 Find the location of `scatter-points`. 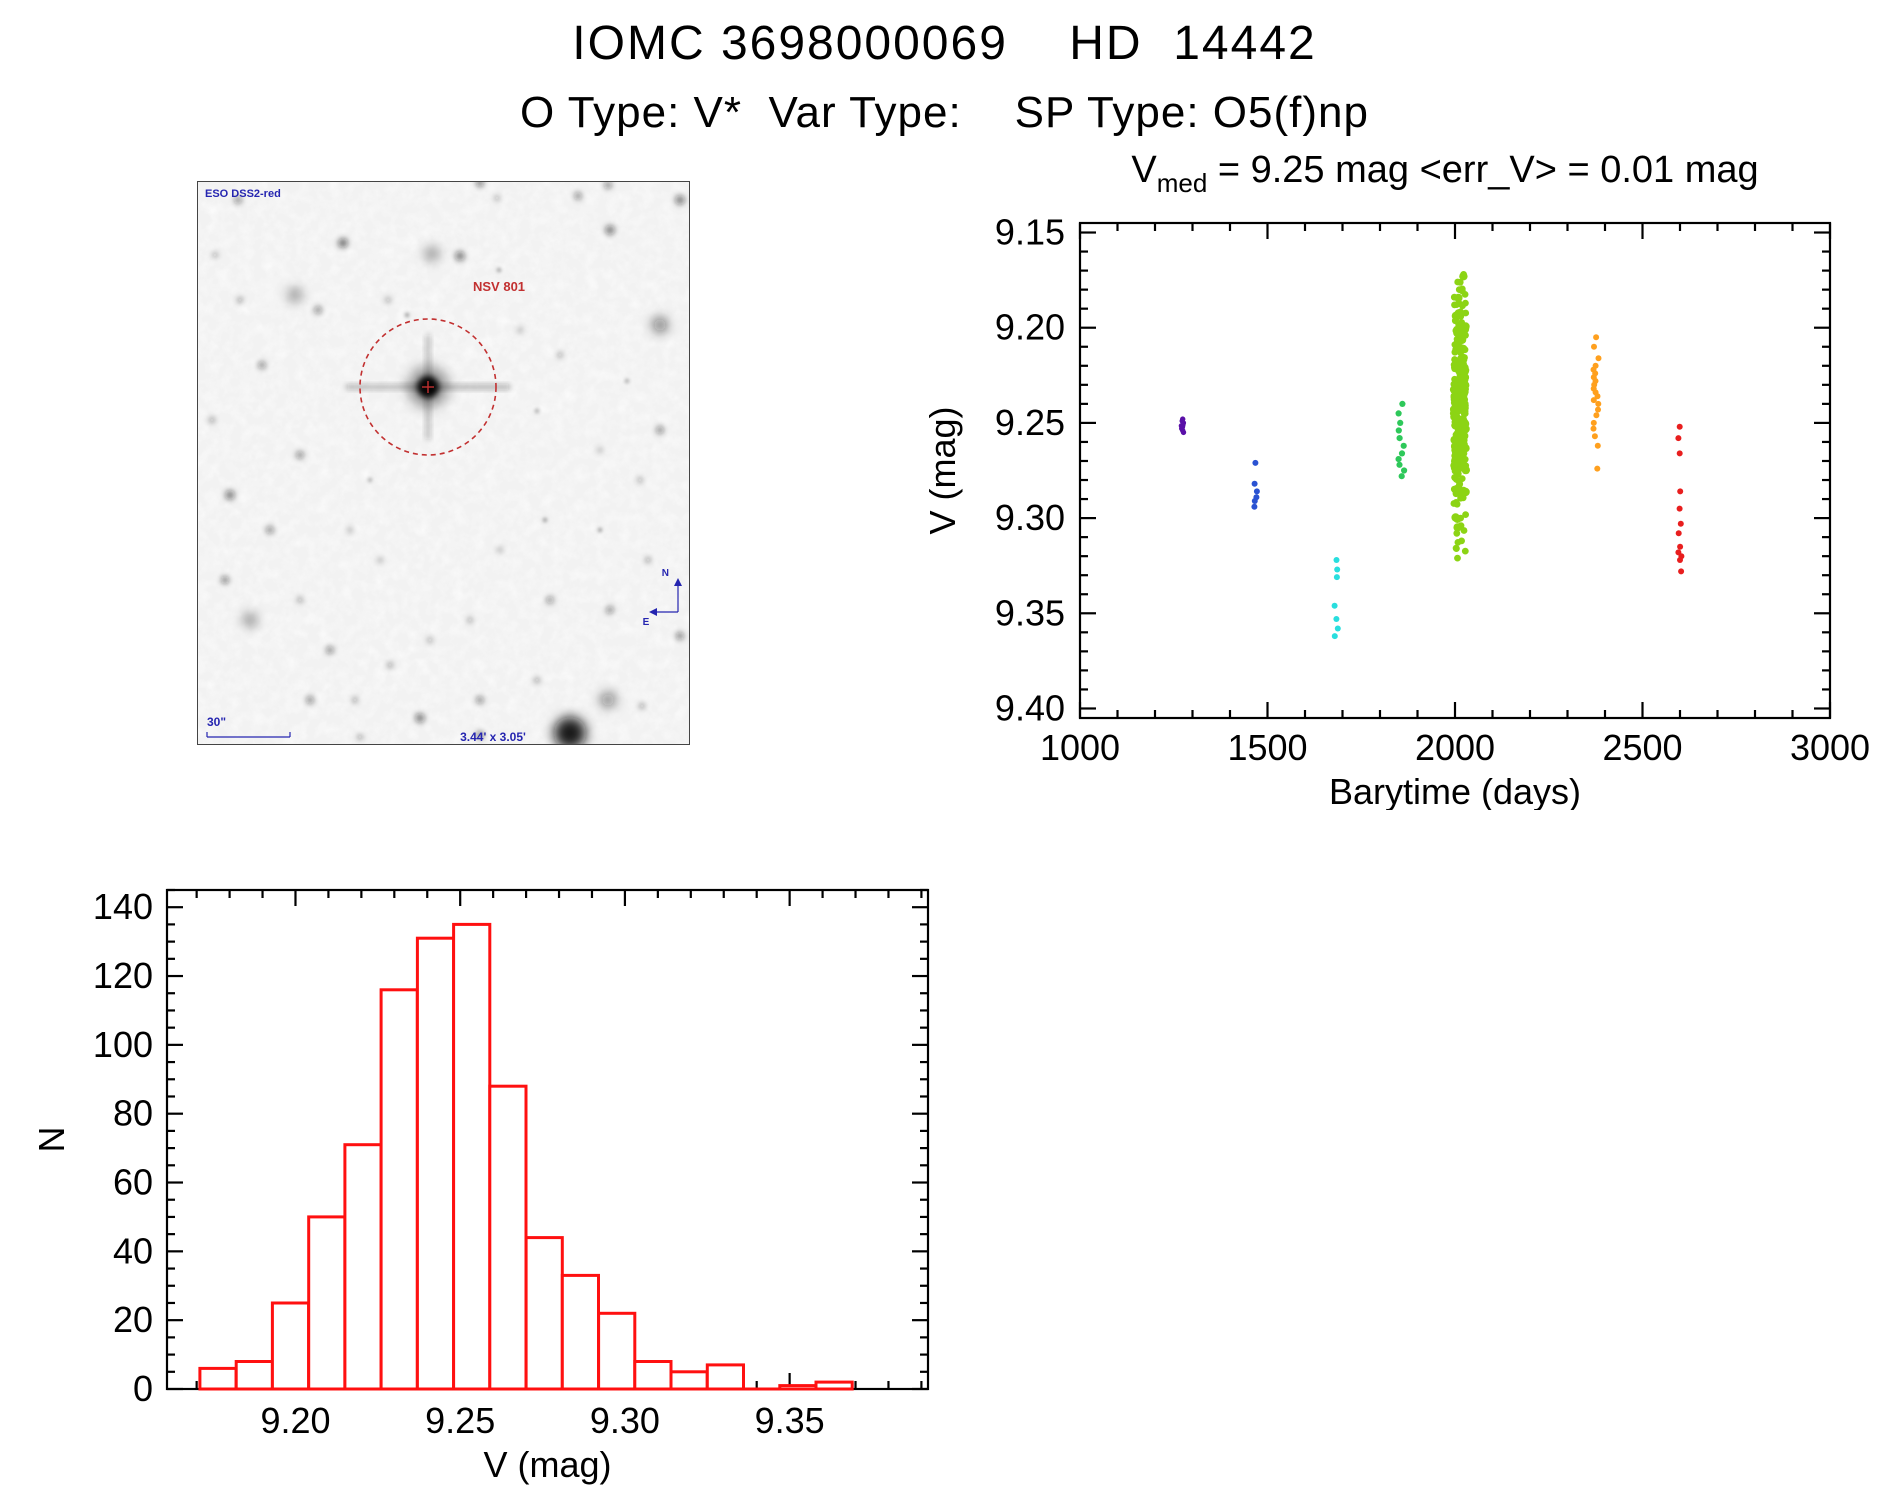

scatter-points is located at coordinates (1431, 455).